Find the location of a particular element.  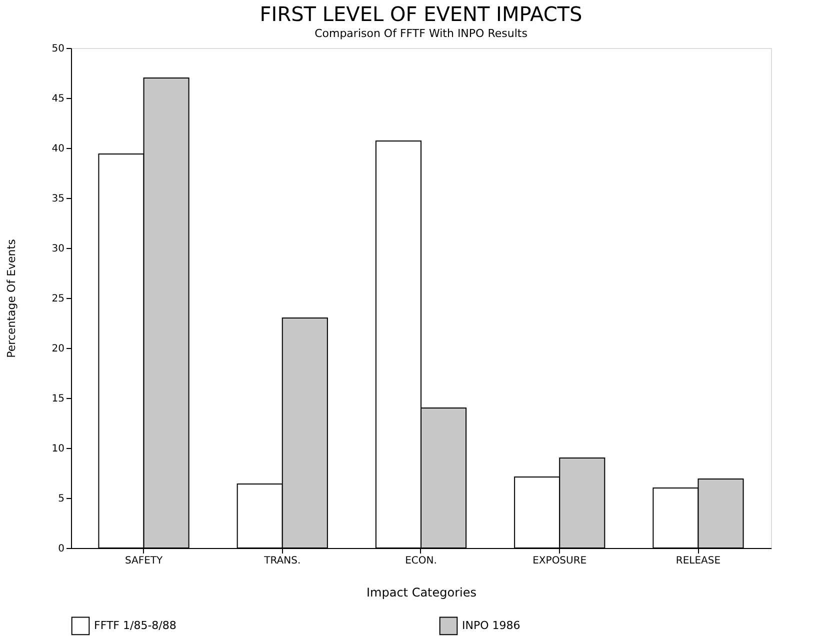

y-tick-label: 35 is located at coordinates (58, 199).